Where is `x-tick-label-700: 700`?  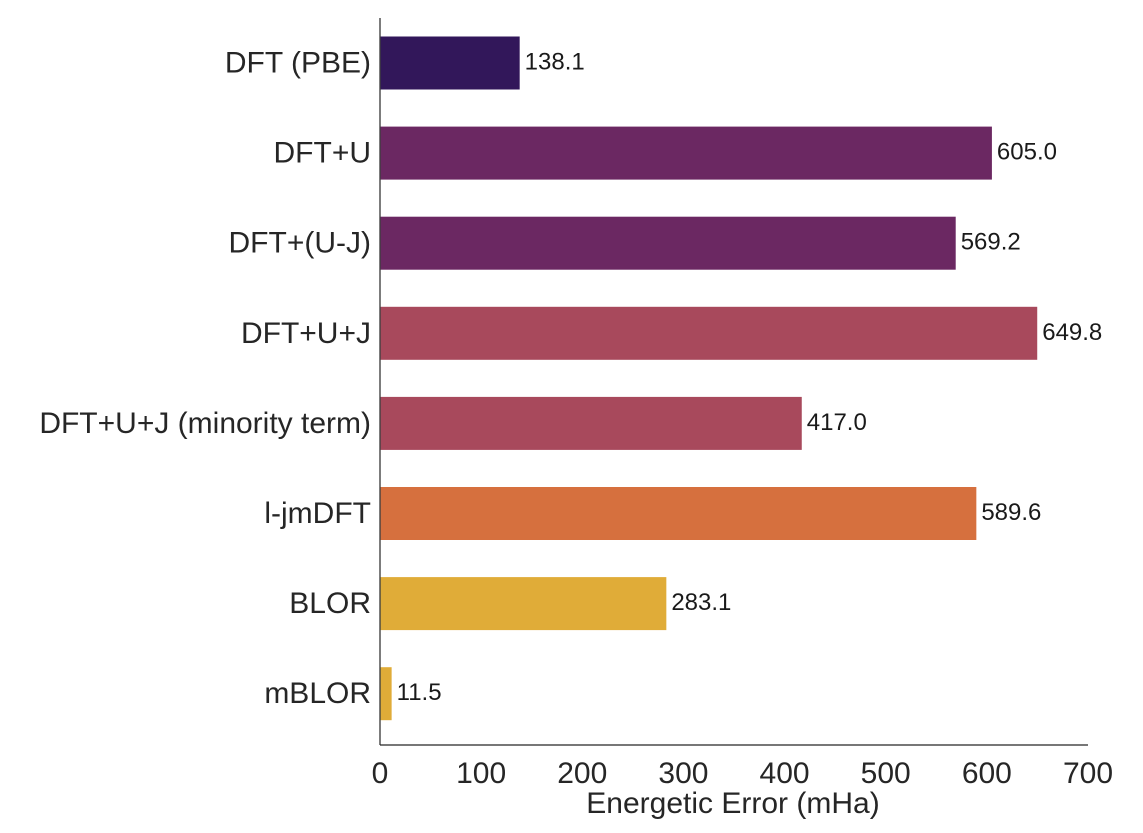 x-tick-label-700: 700 is located at coordinates (1088, 773).